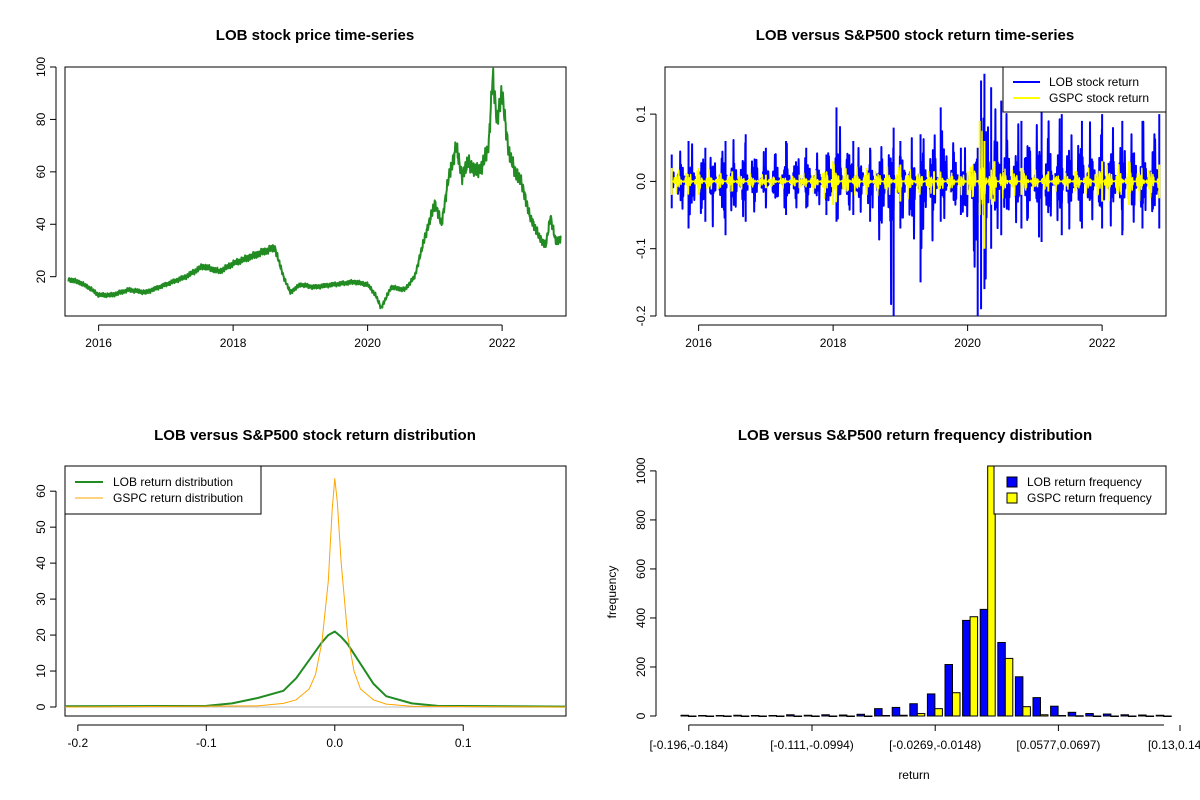  I want to click on price-series-line, so click(314, 188).